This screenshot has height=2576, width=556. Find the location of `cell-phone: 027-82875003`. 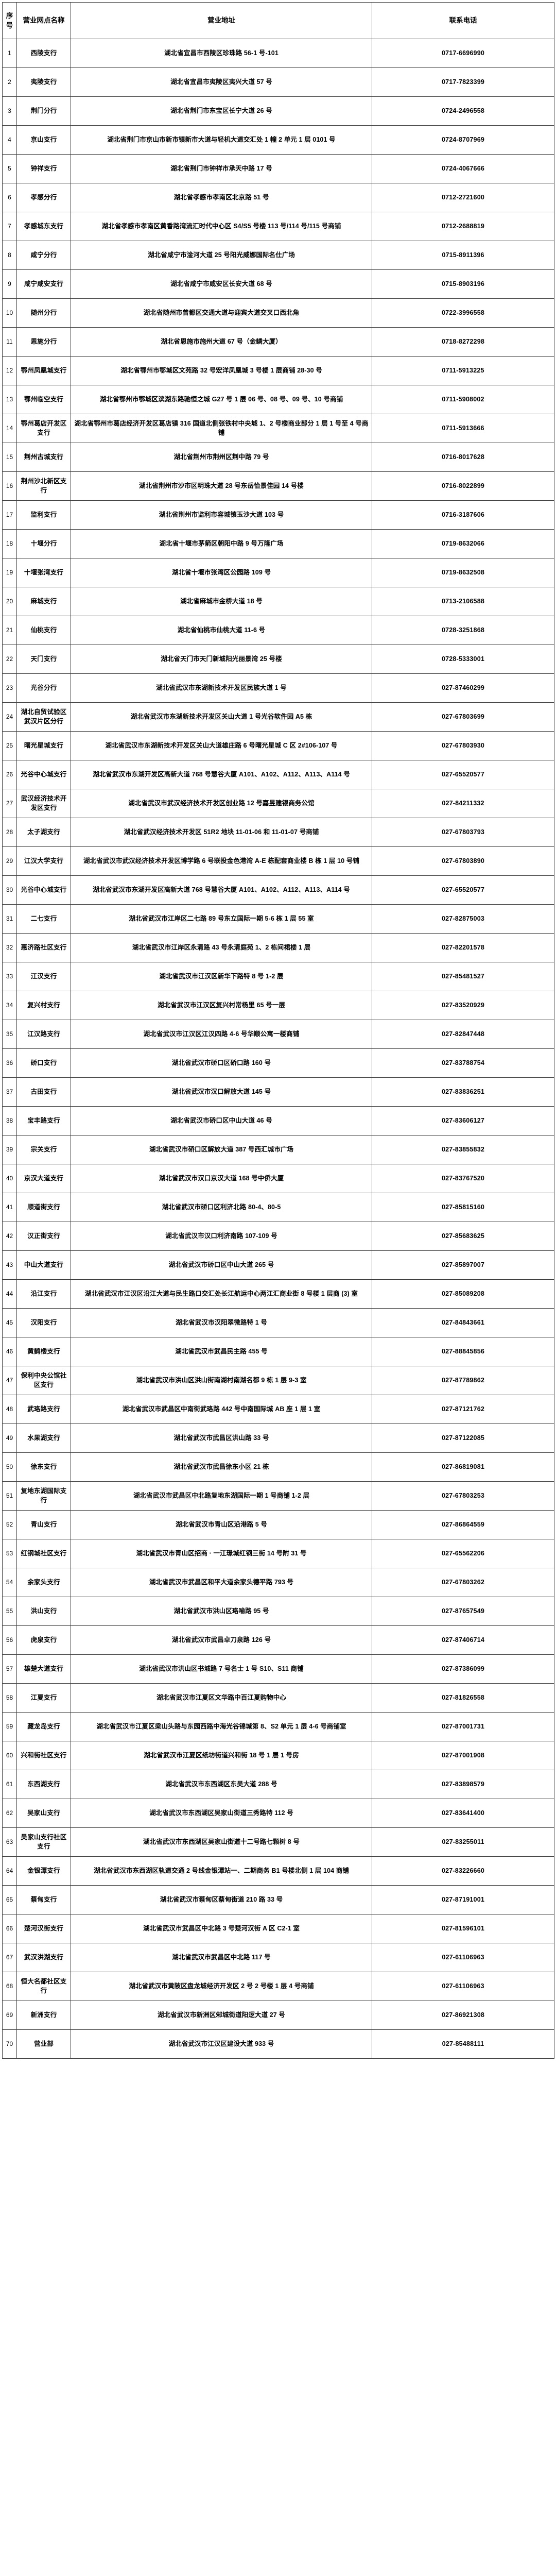

cell-phone: 027-82875003 is located at coordinates (463, 919).